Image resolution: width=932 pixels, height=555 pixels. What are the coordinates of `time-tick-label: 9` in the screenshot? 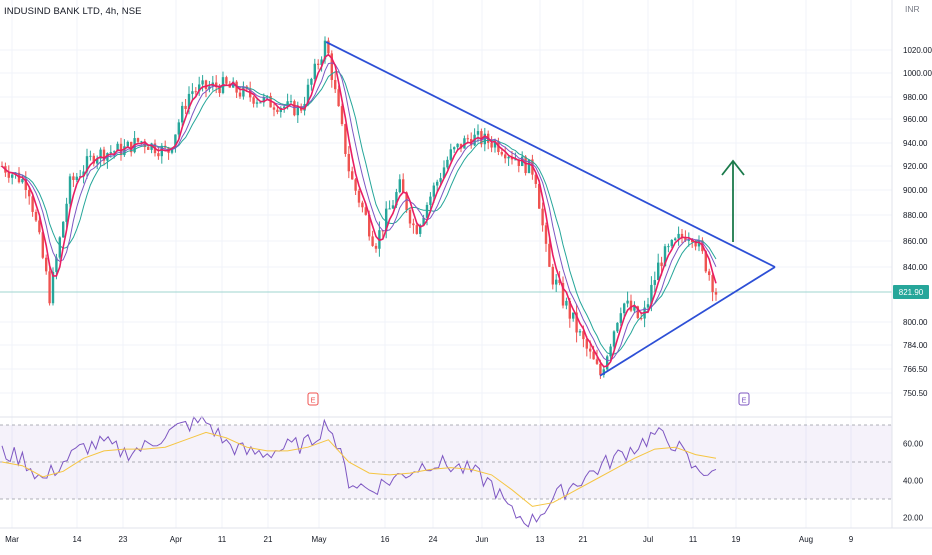 It's located at (851, 539).